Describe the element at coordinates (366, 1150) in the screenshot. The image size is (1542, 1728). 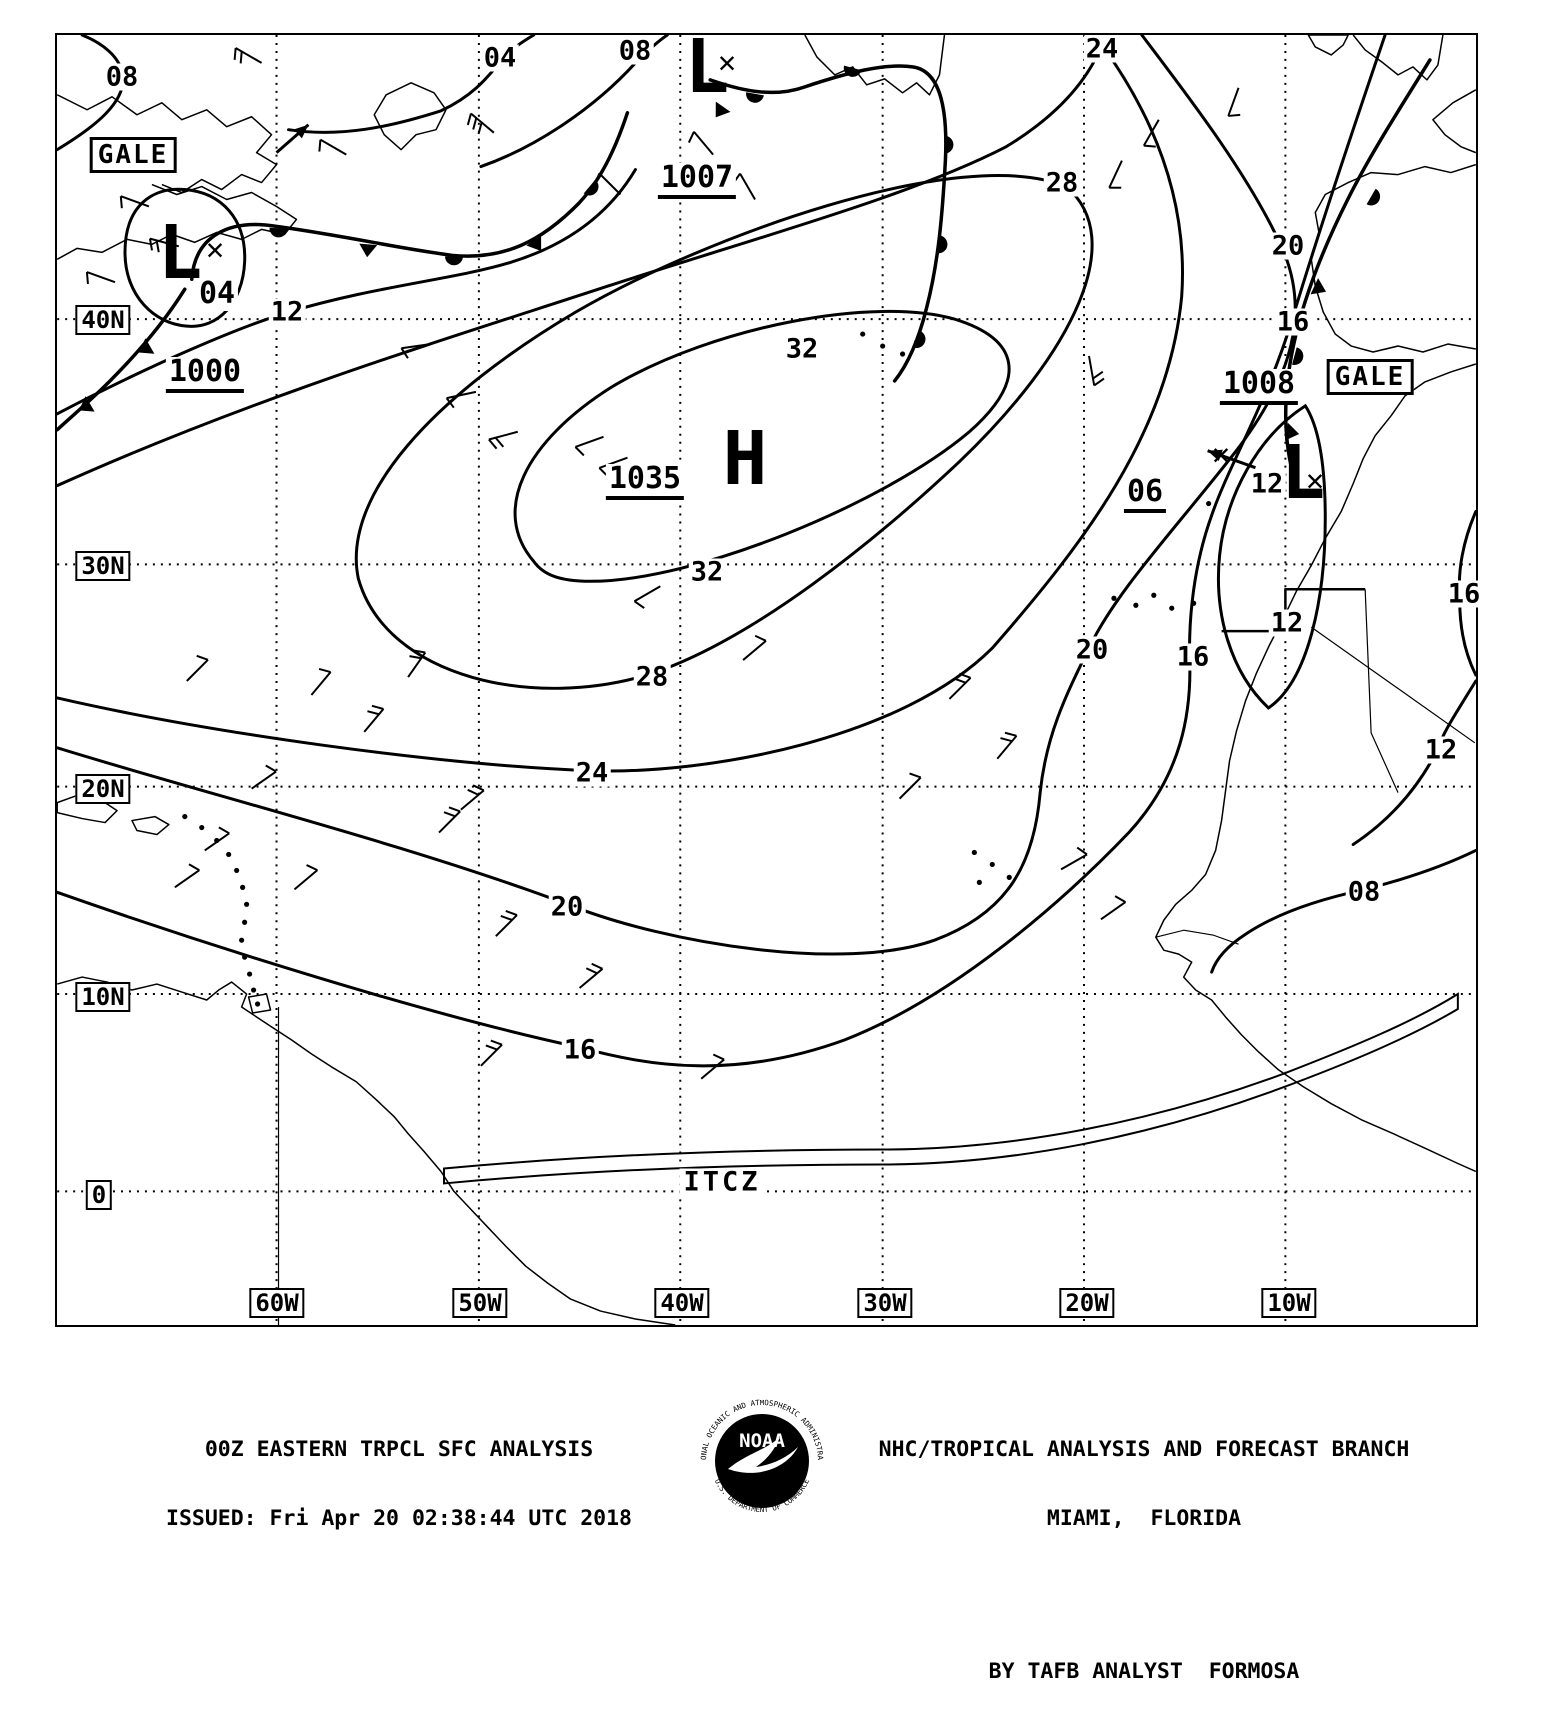
I see `coastline-southamerica` at that location.